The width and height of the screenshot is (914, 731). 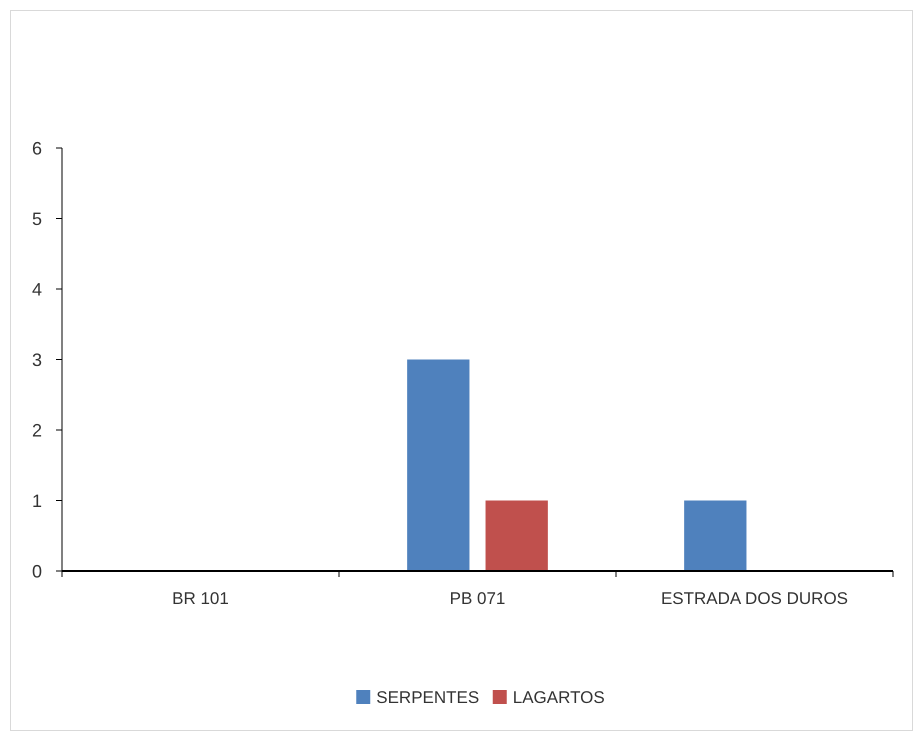 I want to click on x-tick-label: BR 101, so click(x=200, y=598).